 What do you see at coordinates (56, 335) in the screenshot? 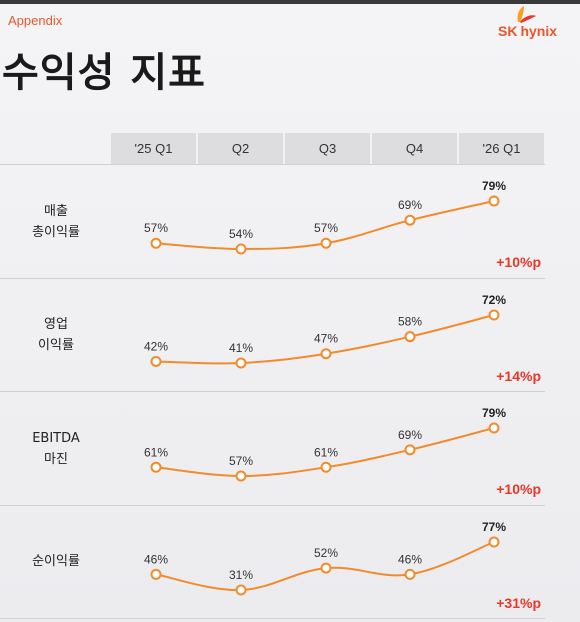
I see `row-label-operating-margin: 영업 이익률` at bounding box center [56, 335].